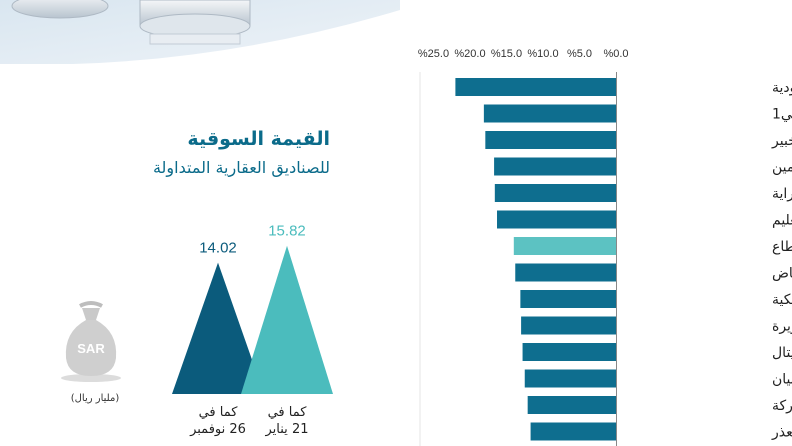  I want to click on money-bag-icon: SAR, so click(91, 341).